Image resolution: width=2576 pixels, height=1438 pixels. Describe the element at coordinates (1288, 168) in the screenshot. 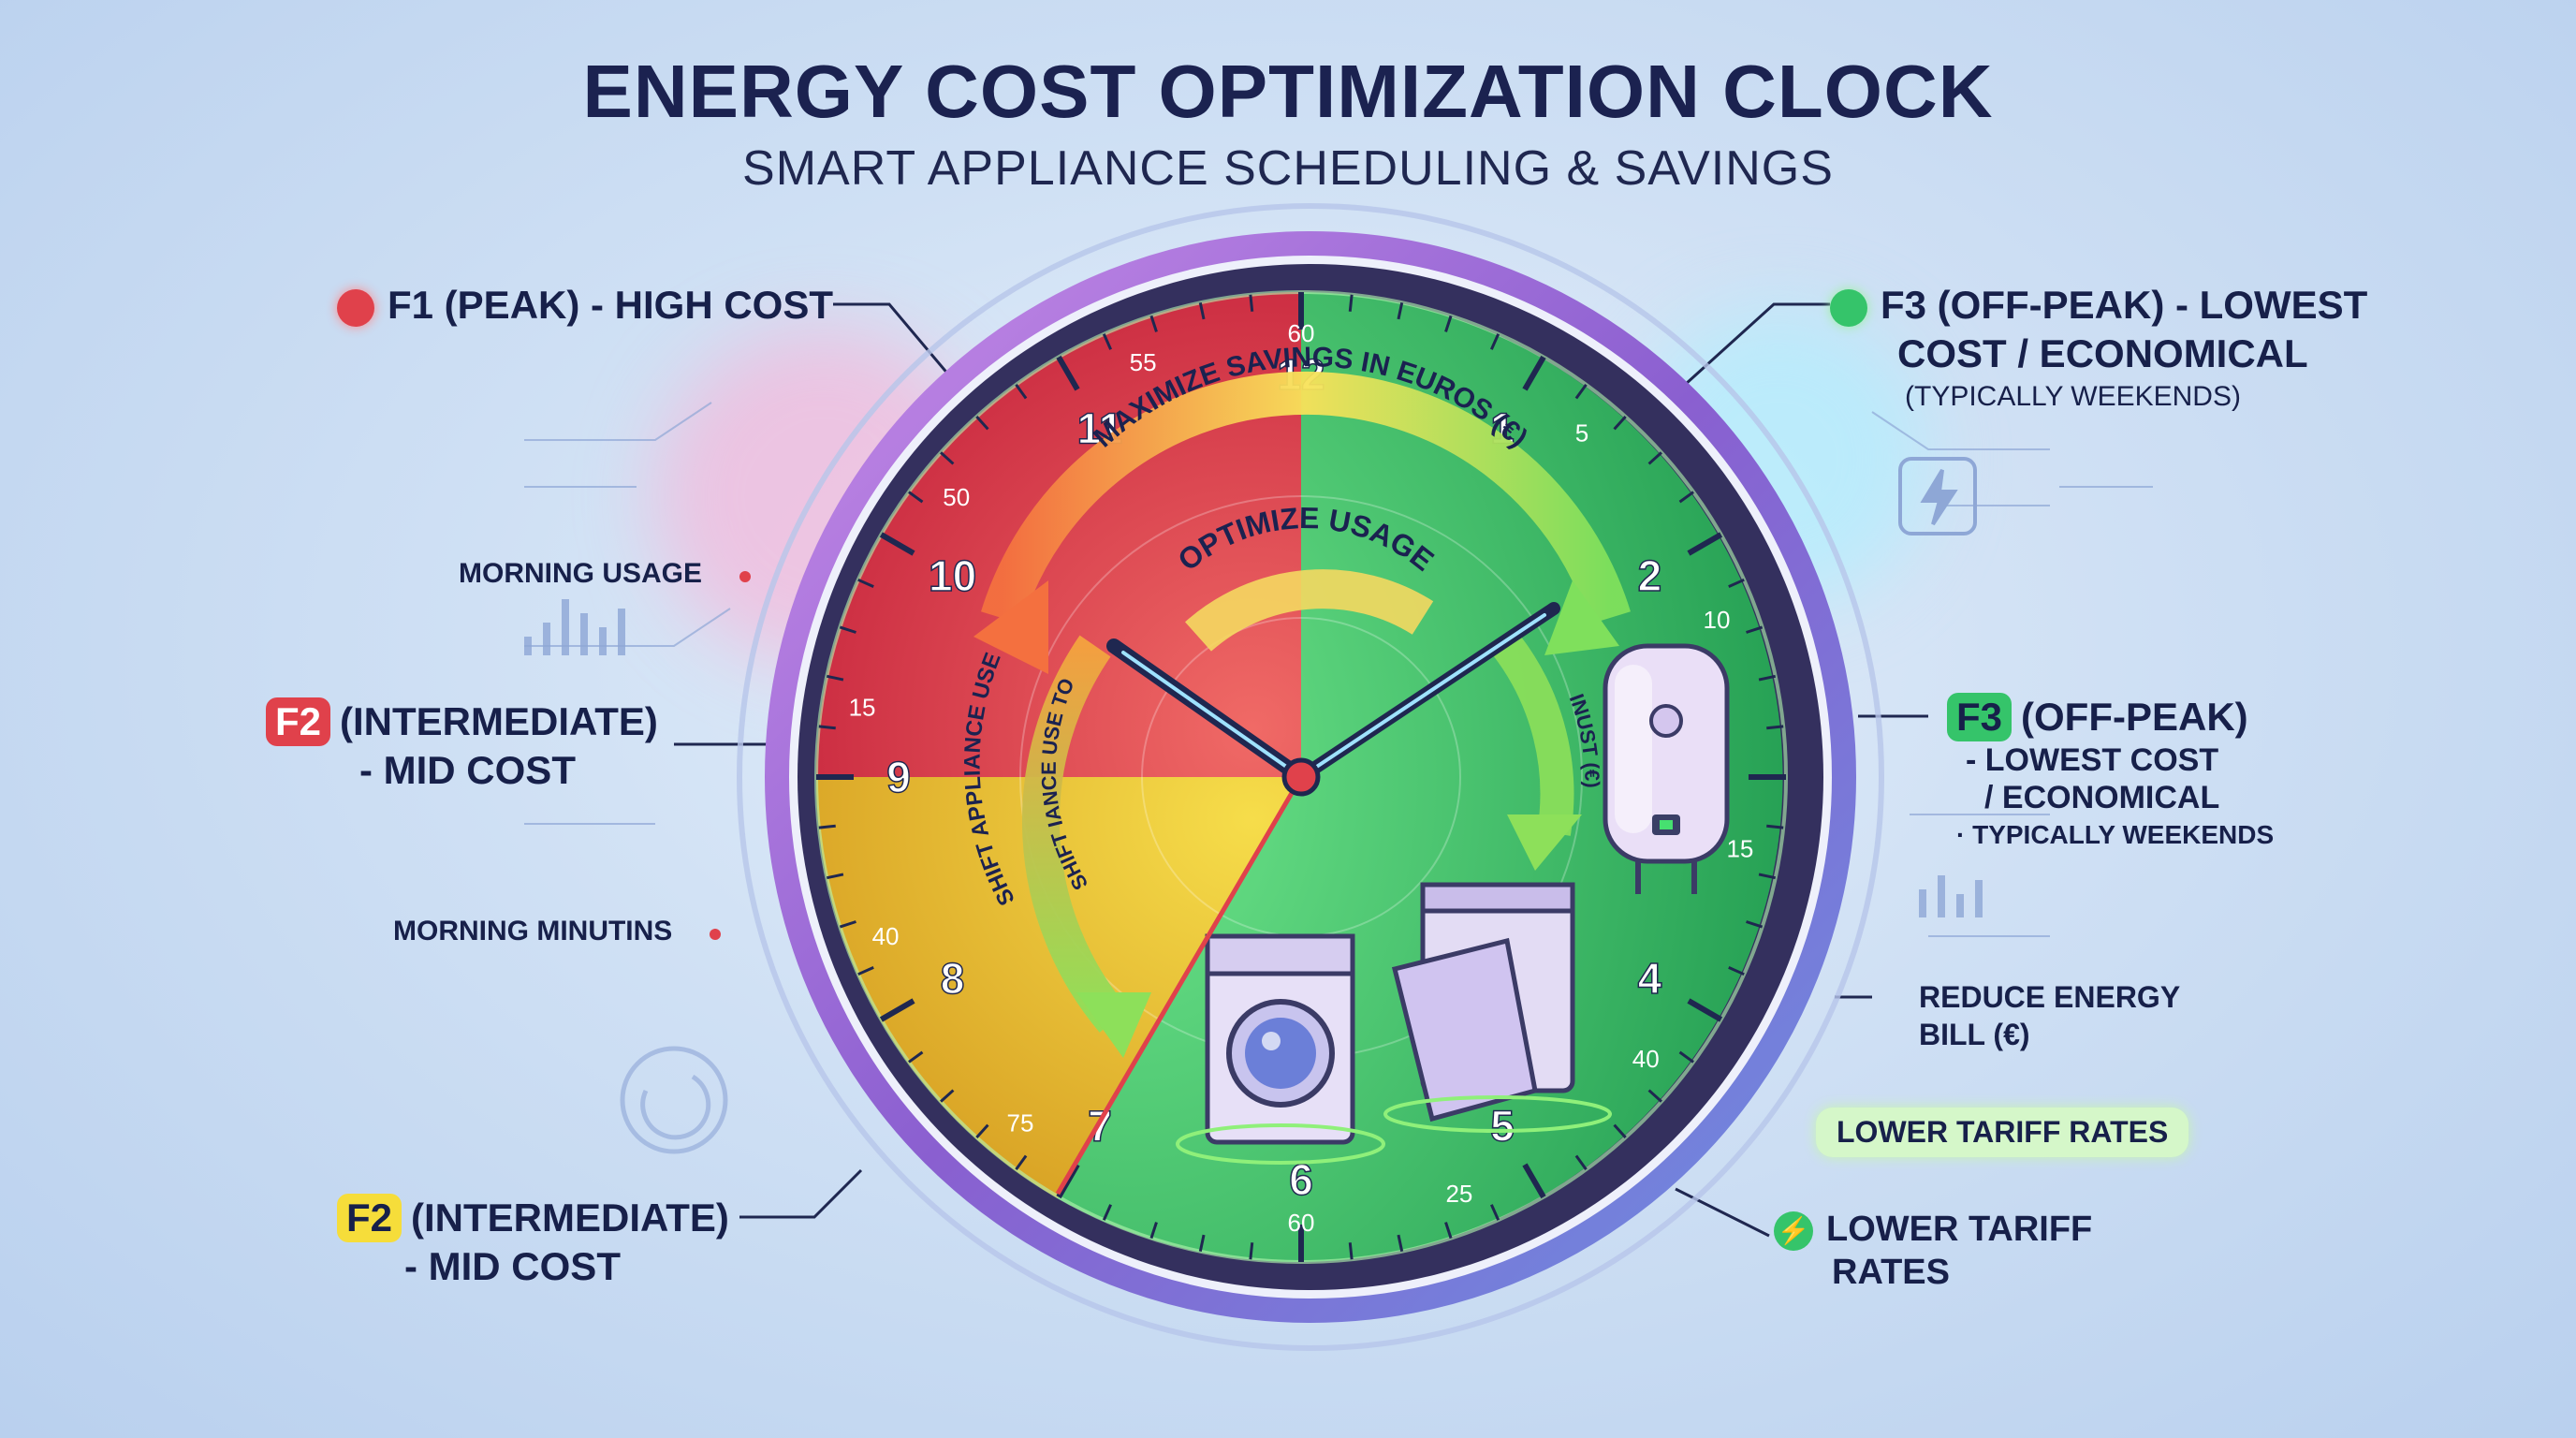

I see `page-subtitle: SMART APPLIANCE SCHEDULING & SAVINGS` at that location.